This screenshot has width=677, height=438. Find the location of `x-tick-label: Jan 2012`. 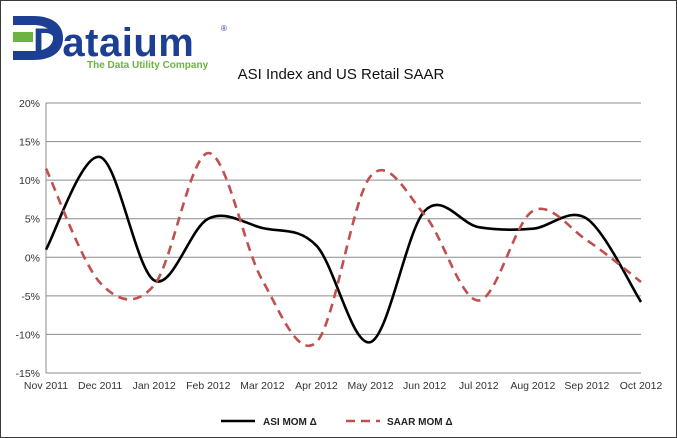

x-tick-label: Jan 2012 is located at coordinates (154, 386).